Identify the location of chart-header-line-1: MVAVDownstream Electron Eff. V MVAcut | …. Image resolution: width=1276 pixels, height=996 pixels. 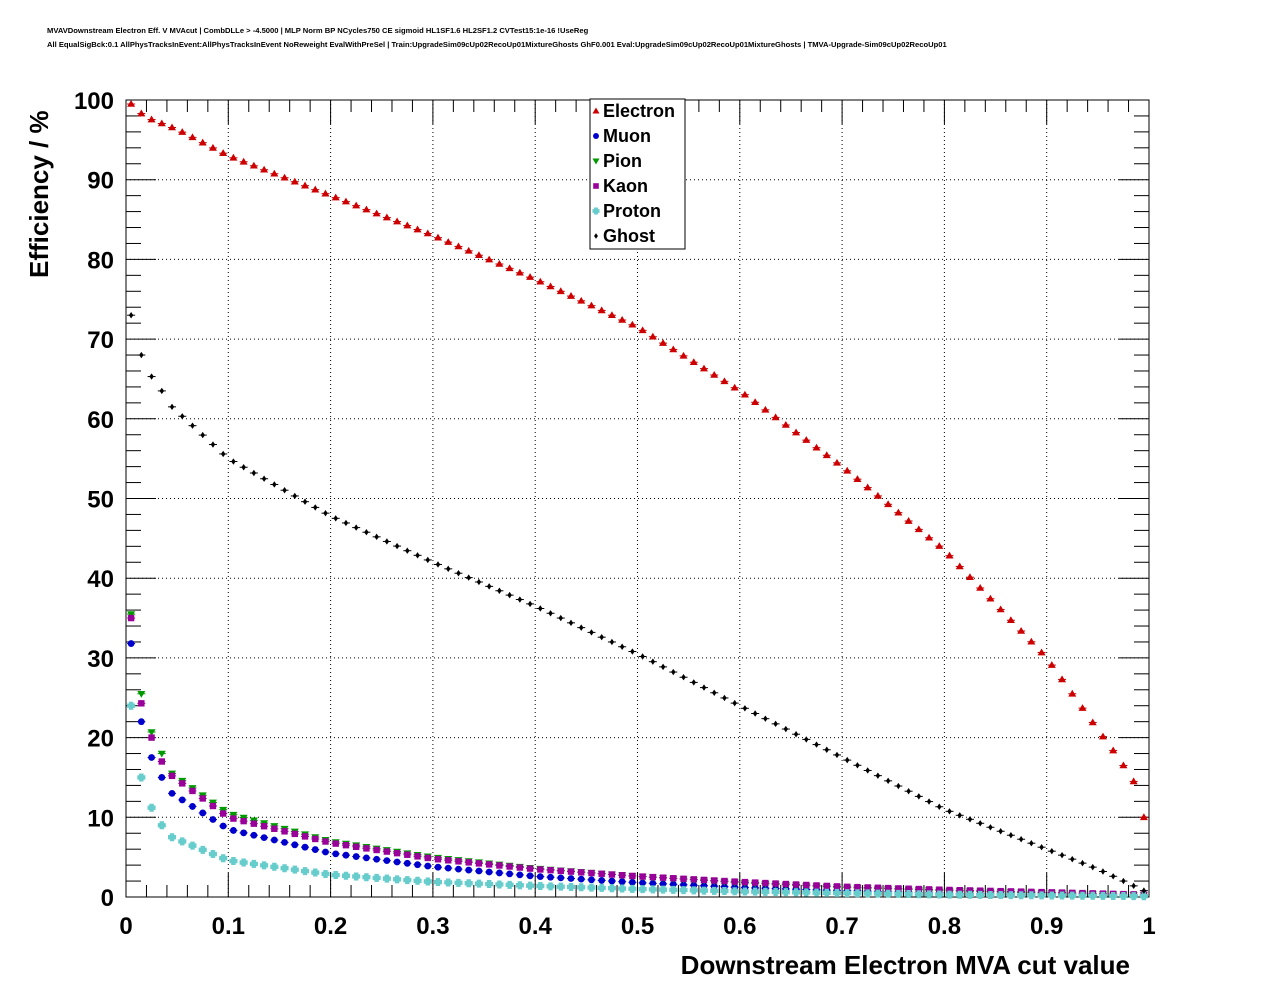
(318, 30).